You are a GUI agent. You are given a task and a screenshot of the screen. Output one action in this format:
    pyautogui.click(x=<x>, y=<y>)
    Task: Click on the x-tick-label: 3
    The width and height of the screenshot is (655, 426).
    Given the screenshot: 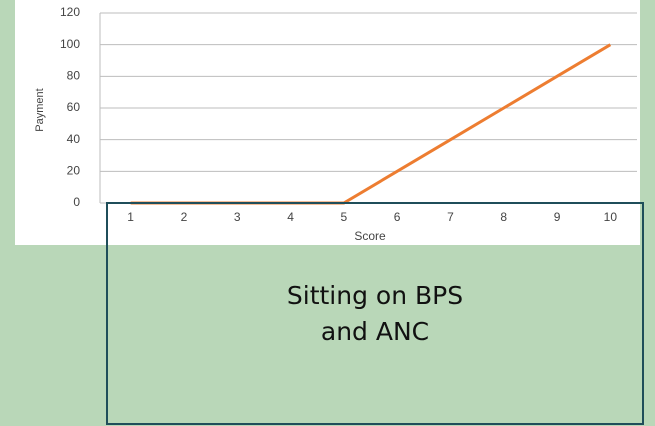 What is the action you would take?
    pyautogui.click(x=237, y=217)
    